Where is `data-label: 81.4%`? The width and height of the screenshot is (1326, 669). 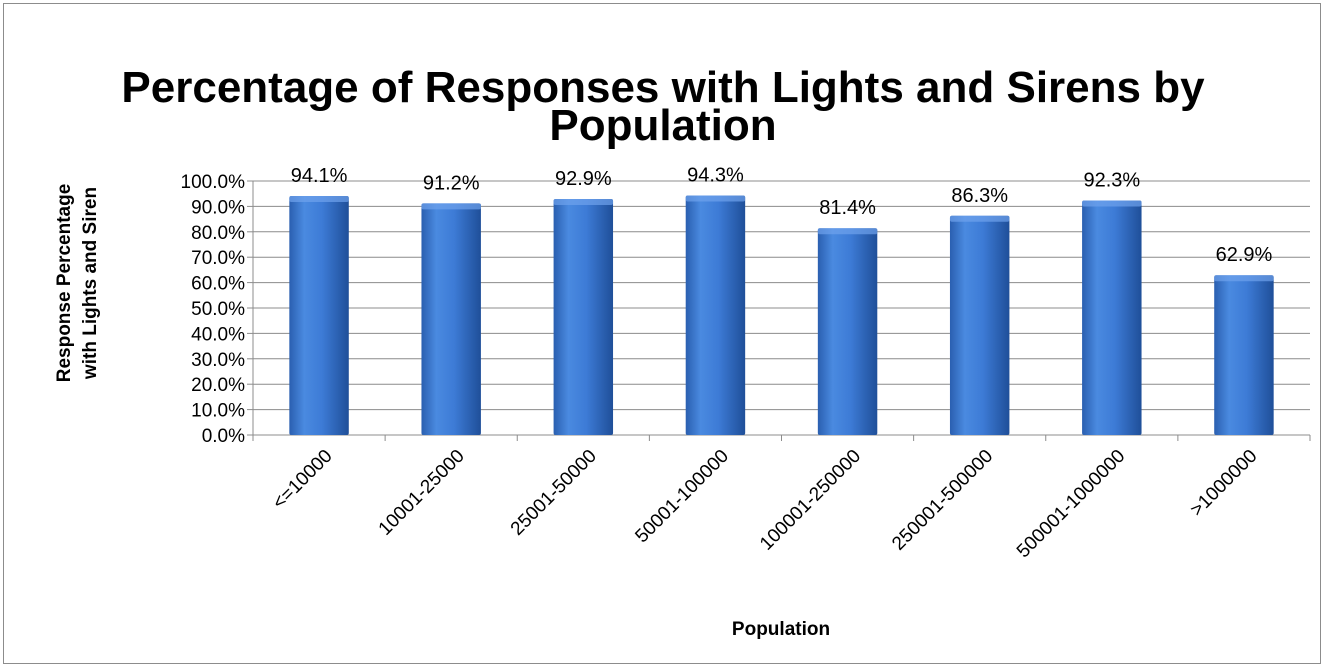 data-label: 81.4% is located at coordinates (847, 208).